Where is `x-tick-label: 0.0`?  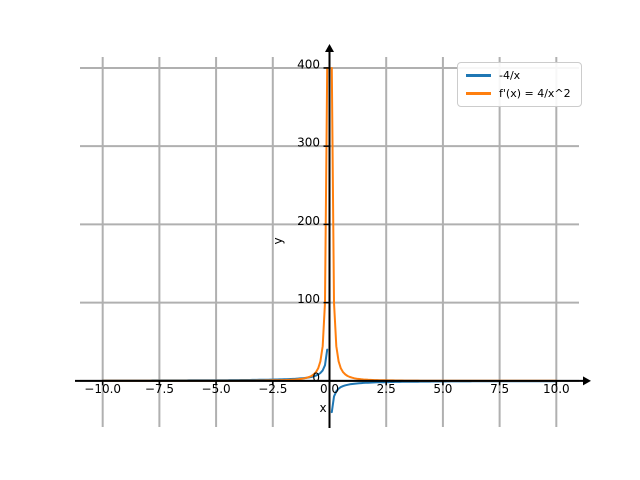 x-tick-label: 0.0 is located at coordinates (329, 389).